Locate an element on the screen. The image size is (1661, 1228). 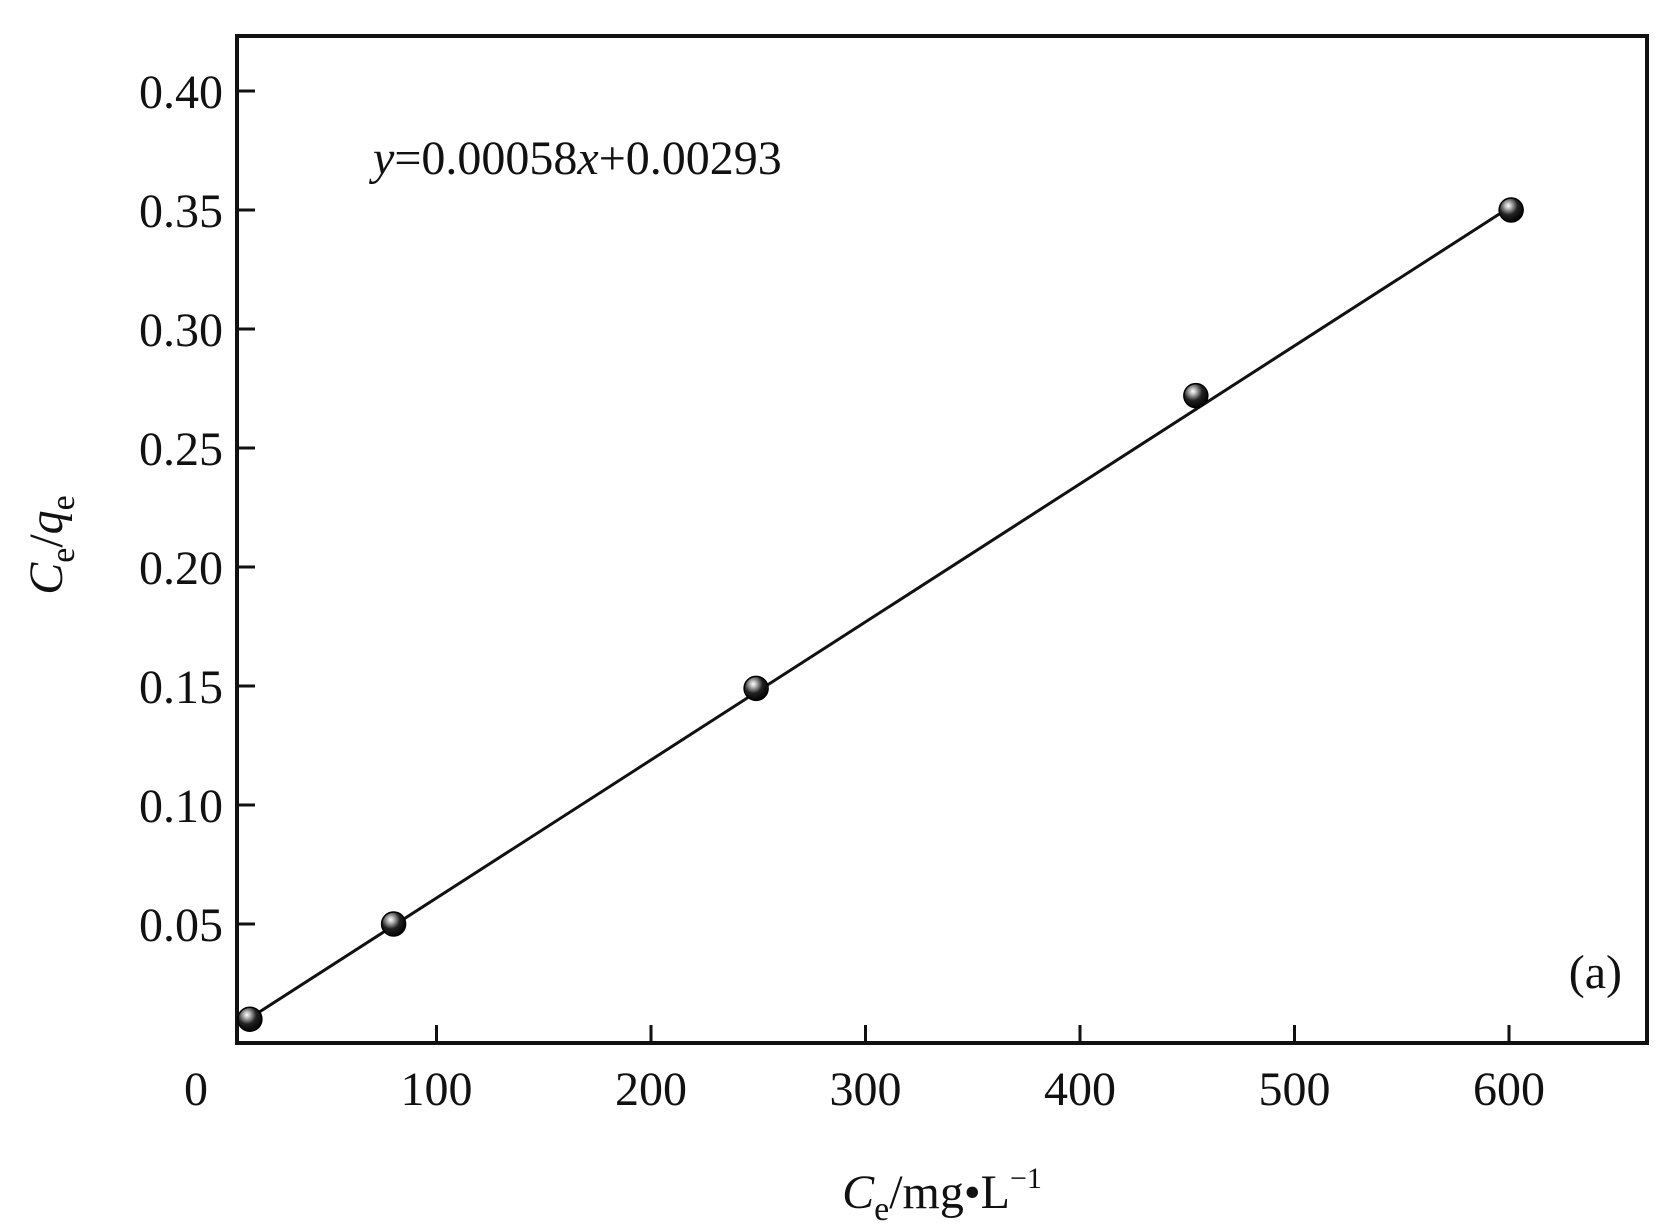
y-axis-label-sub2: e is located at coordinates (63, 502).